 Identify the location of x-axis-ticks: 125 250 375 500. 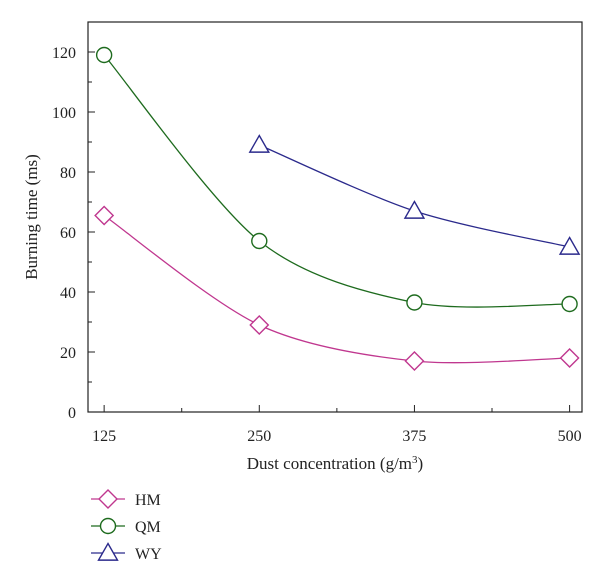
(337, 425).